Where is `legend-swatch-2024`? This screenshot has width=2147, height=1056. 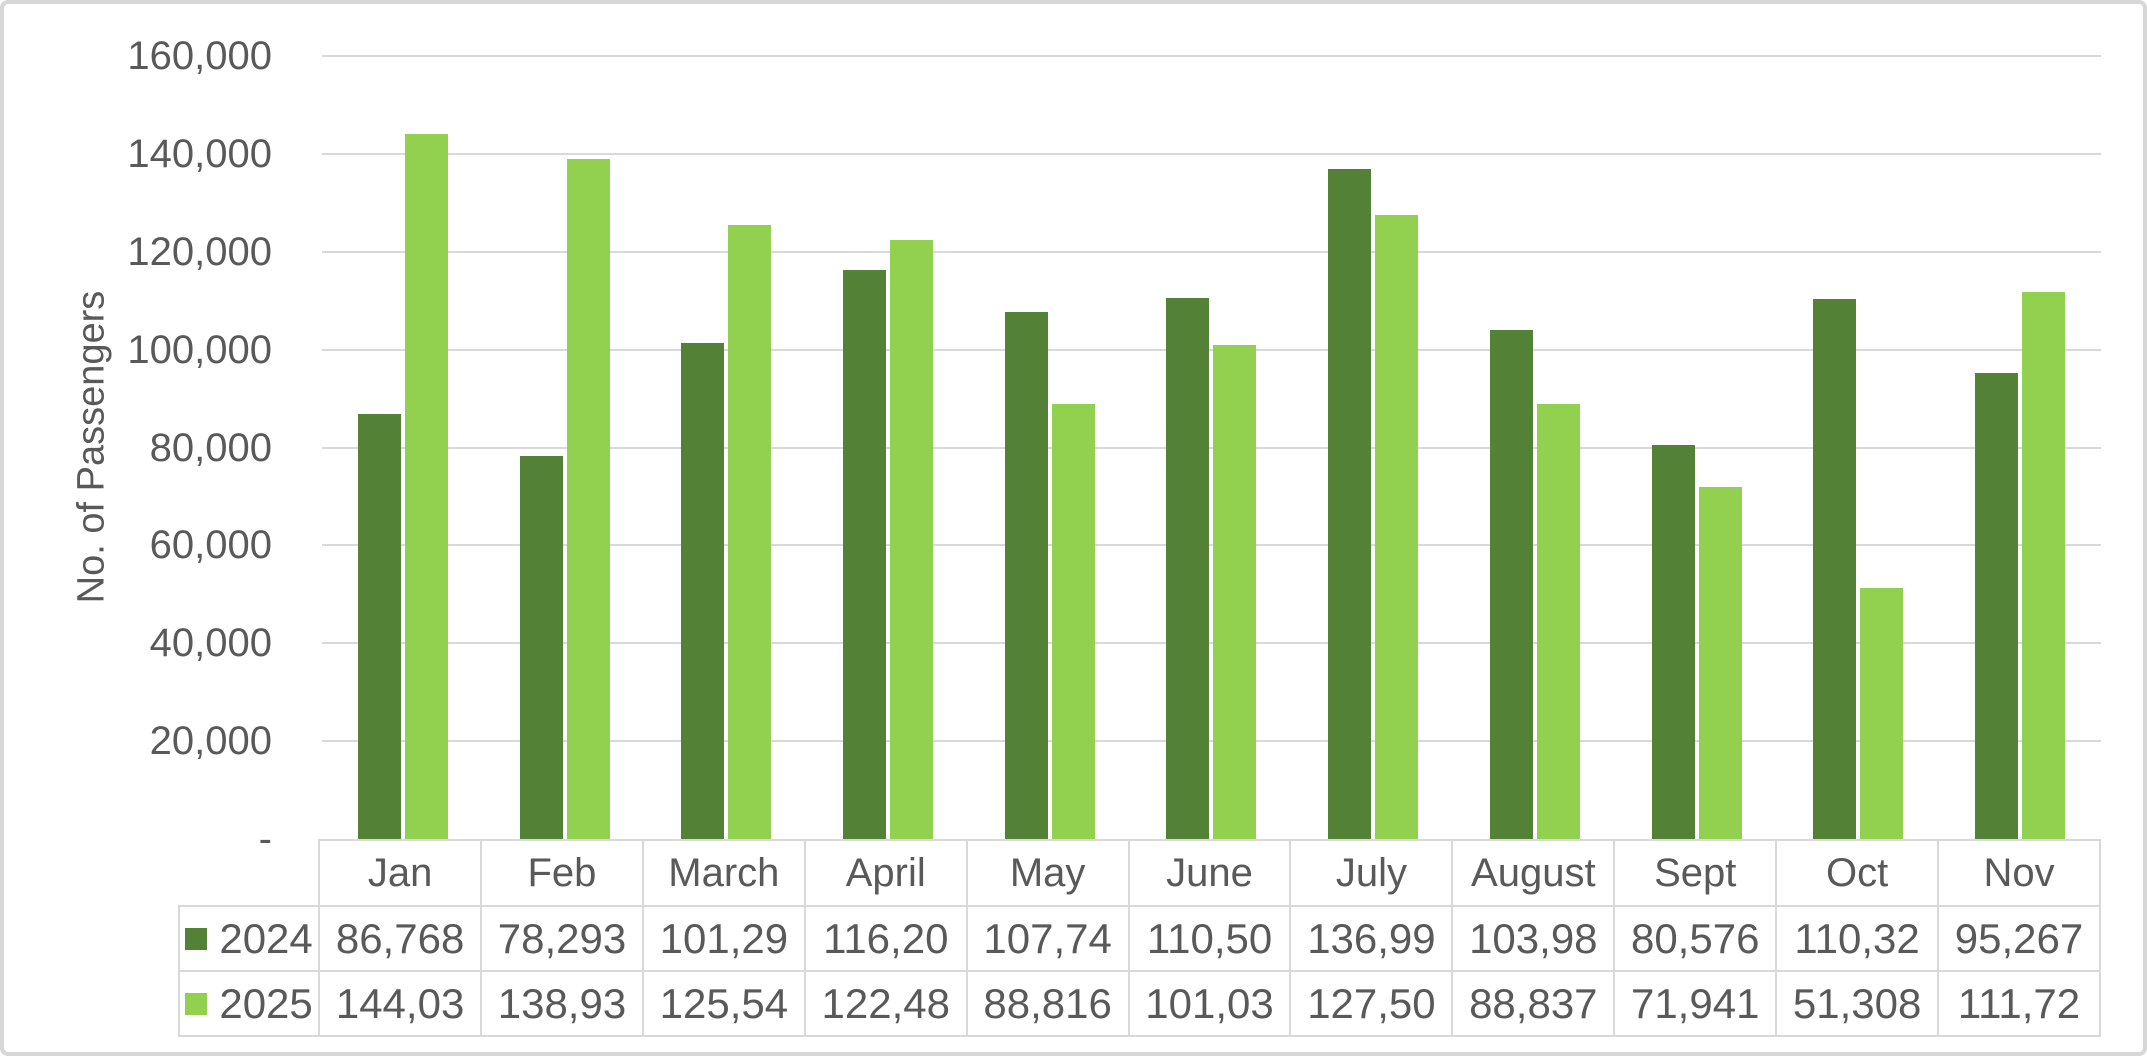 legend-swatch-2024 is located at coordinates (196, 938).